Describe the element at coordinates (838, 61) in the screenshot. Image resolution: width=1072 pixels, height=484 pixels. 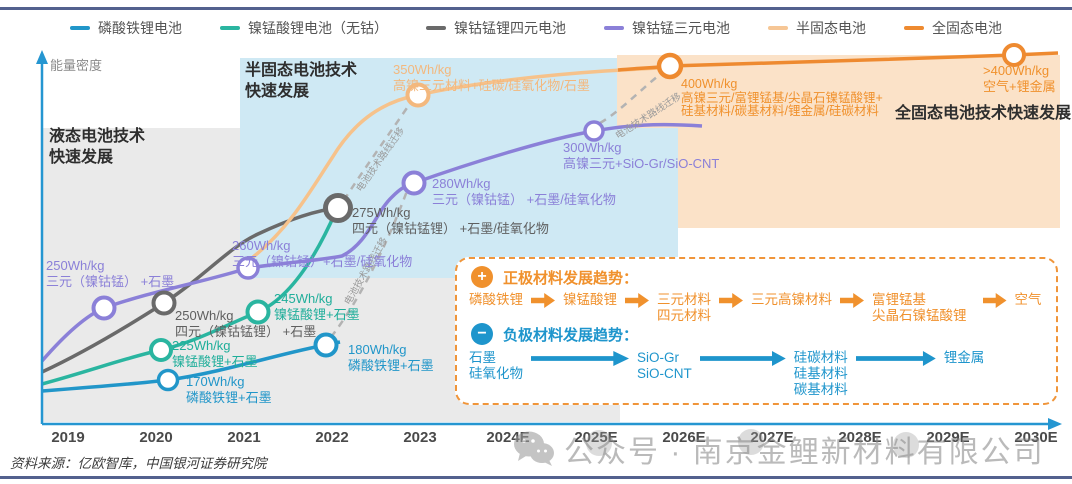
I see `curve-all-solid` at that location.